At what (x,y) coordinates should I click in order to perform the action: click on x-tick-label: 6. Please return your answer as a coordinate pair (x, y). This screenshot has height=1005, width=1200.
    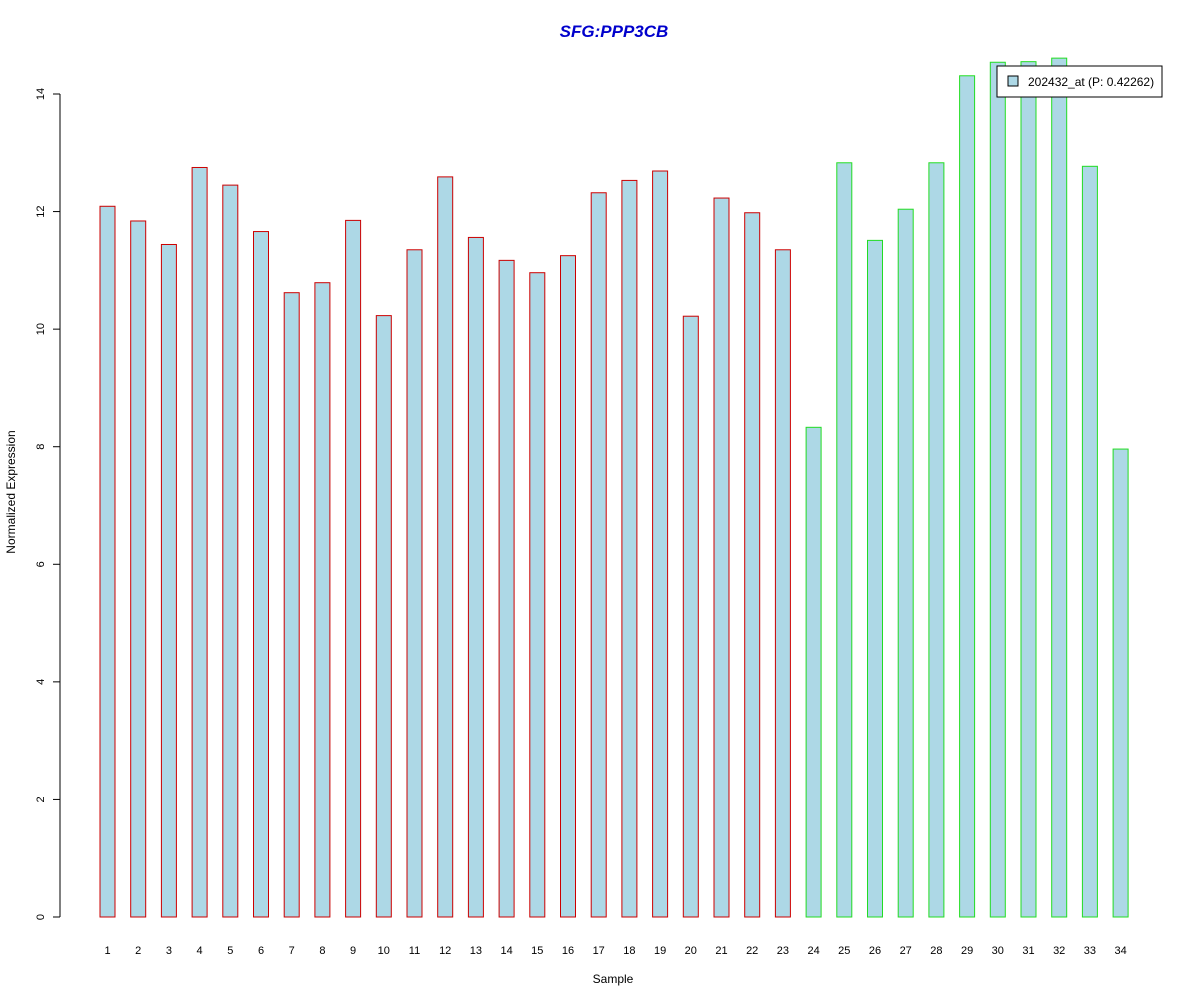
    Looking at the image, I should click on (261, 951).